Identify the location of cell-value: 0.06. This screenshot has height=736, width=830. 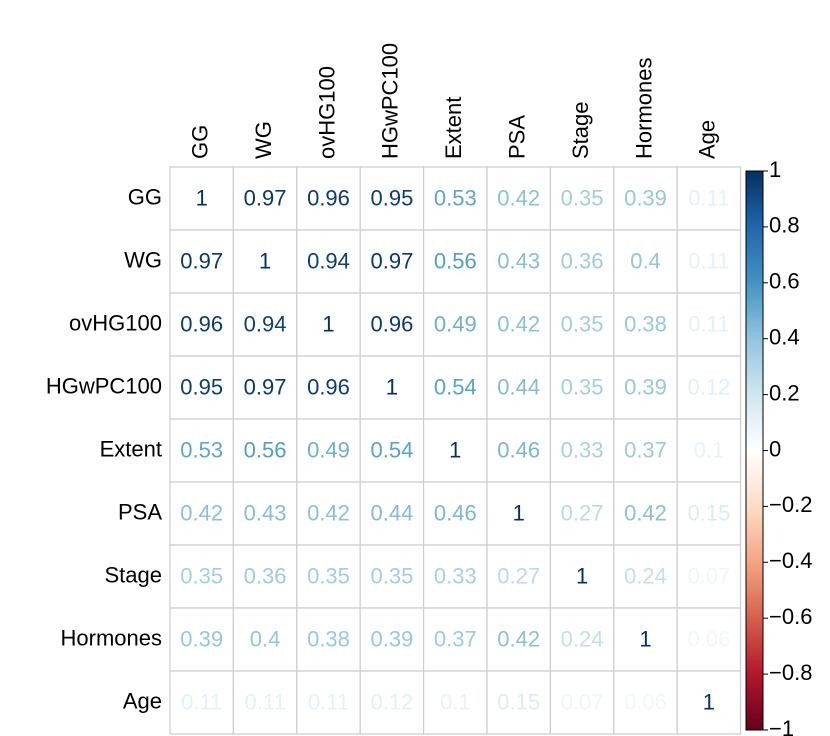
(708, 638).